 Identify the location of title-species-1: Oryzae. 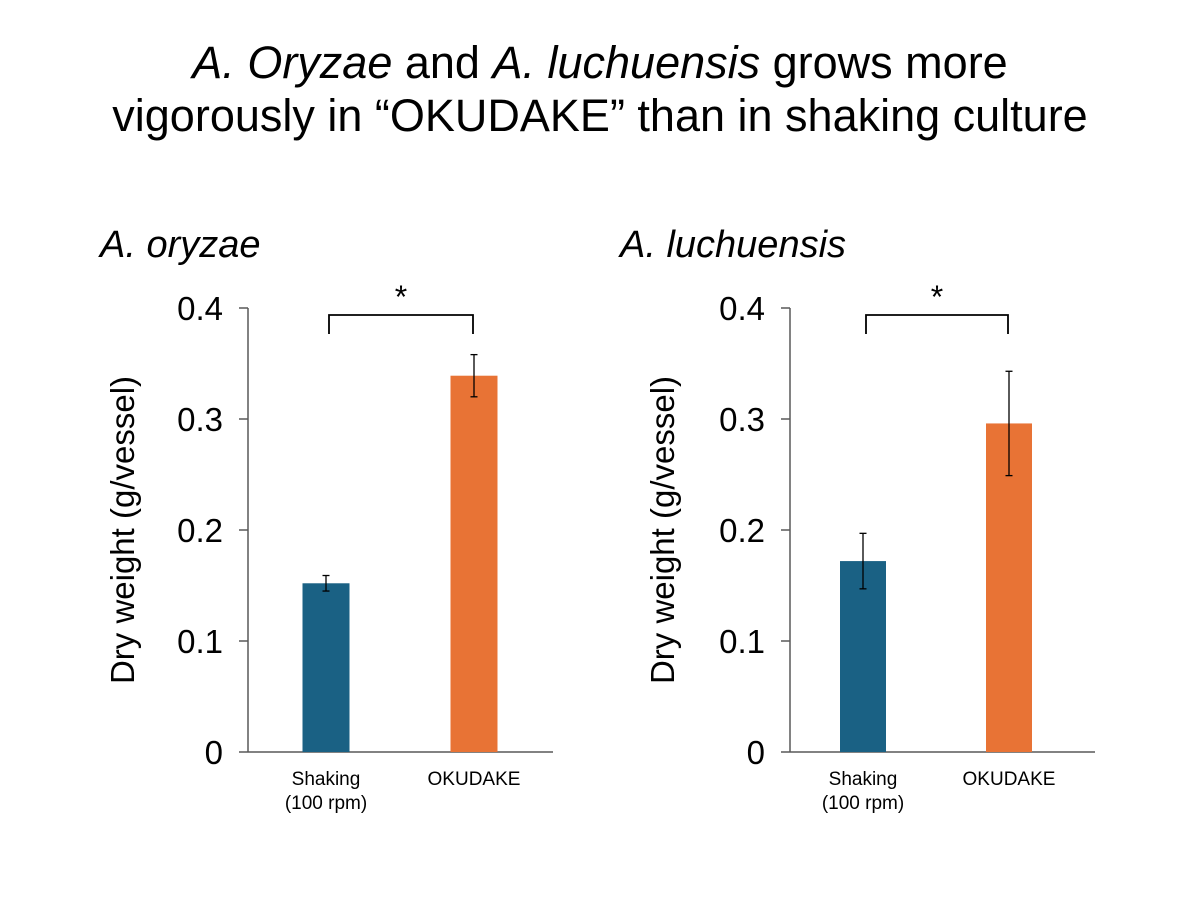
(320, 62).